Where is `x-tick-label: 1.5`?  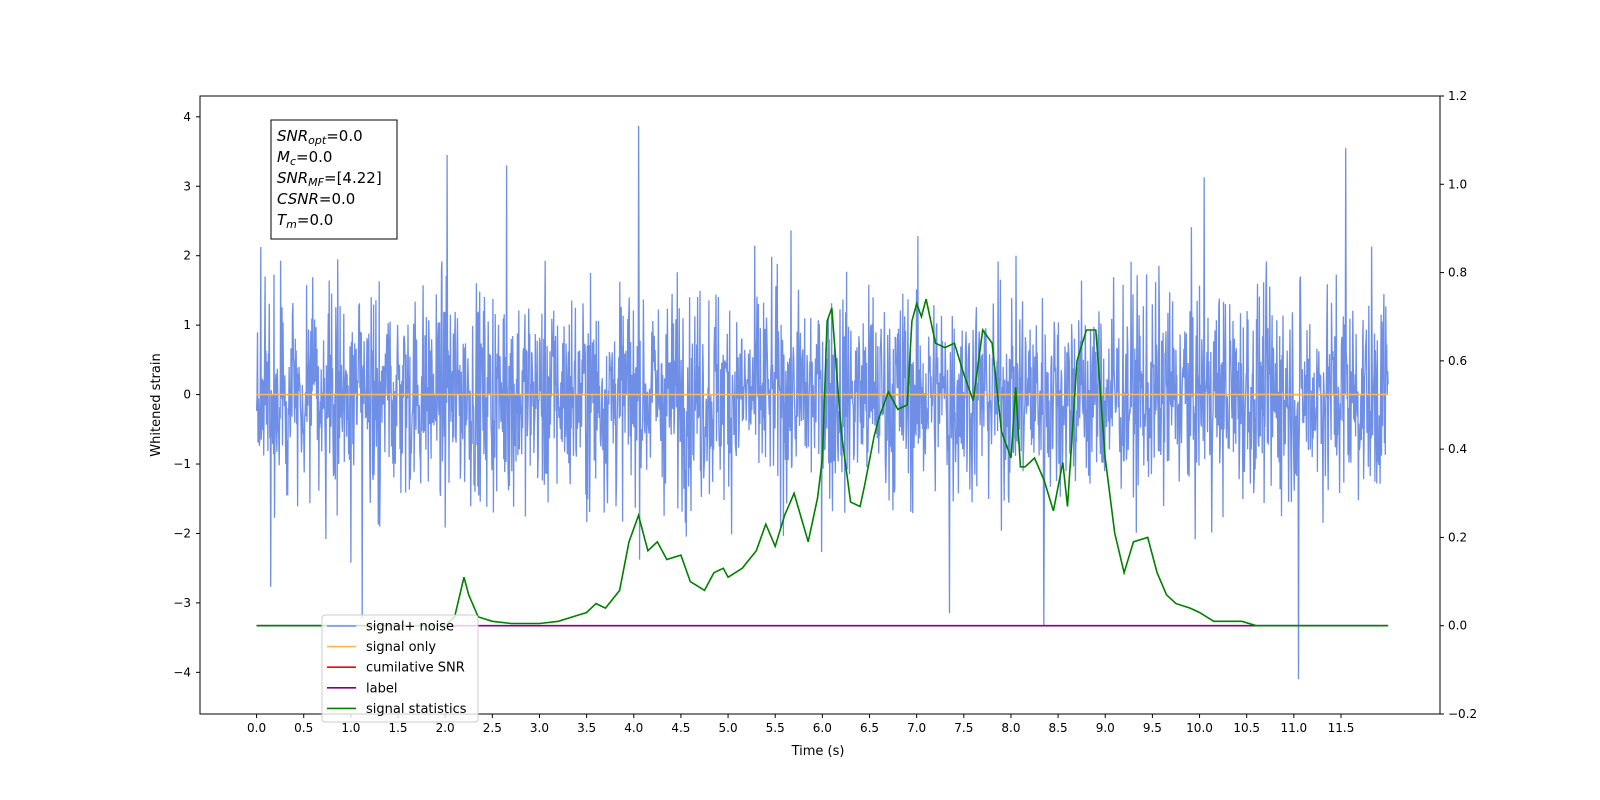
x-tick-label: 1.5 is located at coordinates (397, 728).